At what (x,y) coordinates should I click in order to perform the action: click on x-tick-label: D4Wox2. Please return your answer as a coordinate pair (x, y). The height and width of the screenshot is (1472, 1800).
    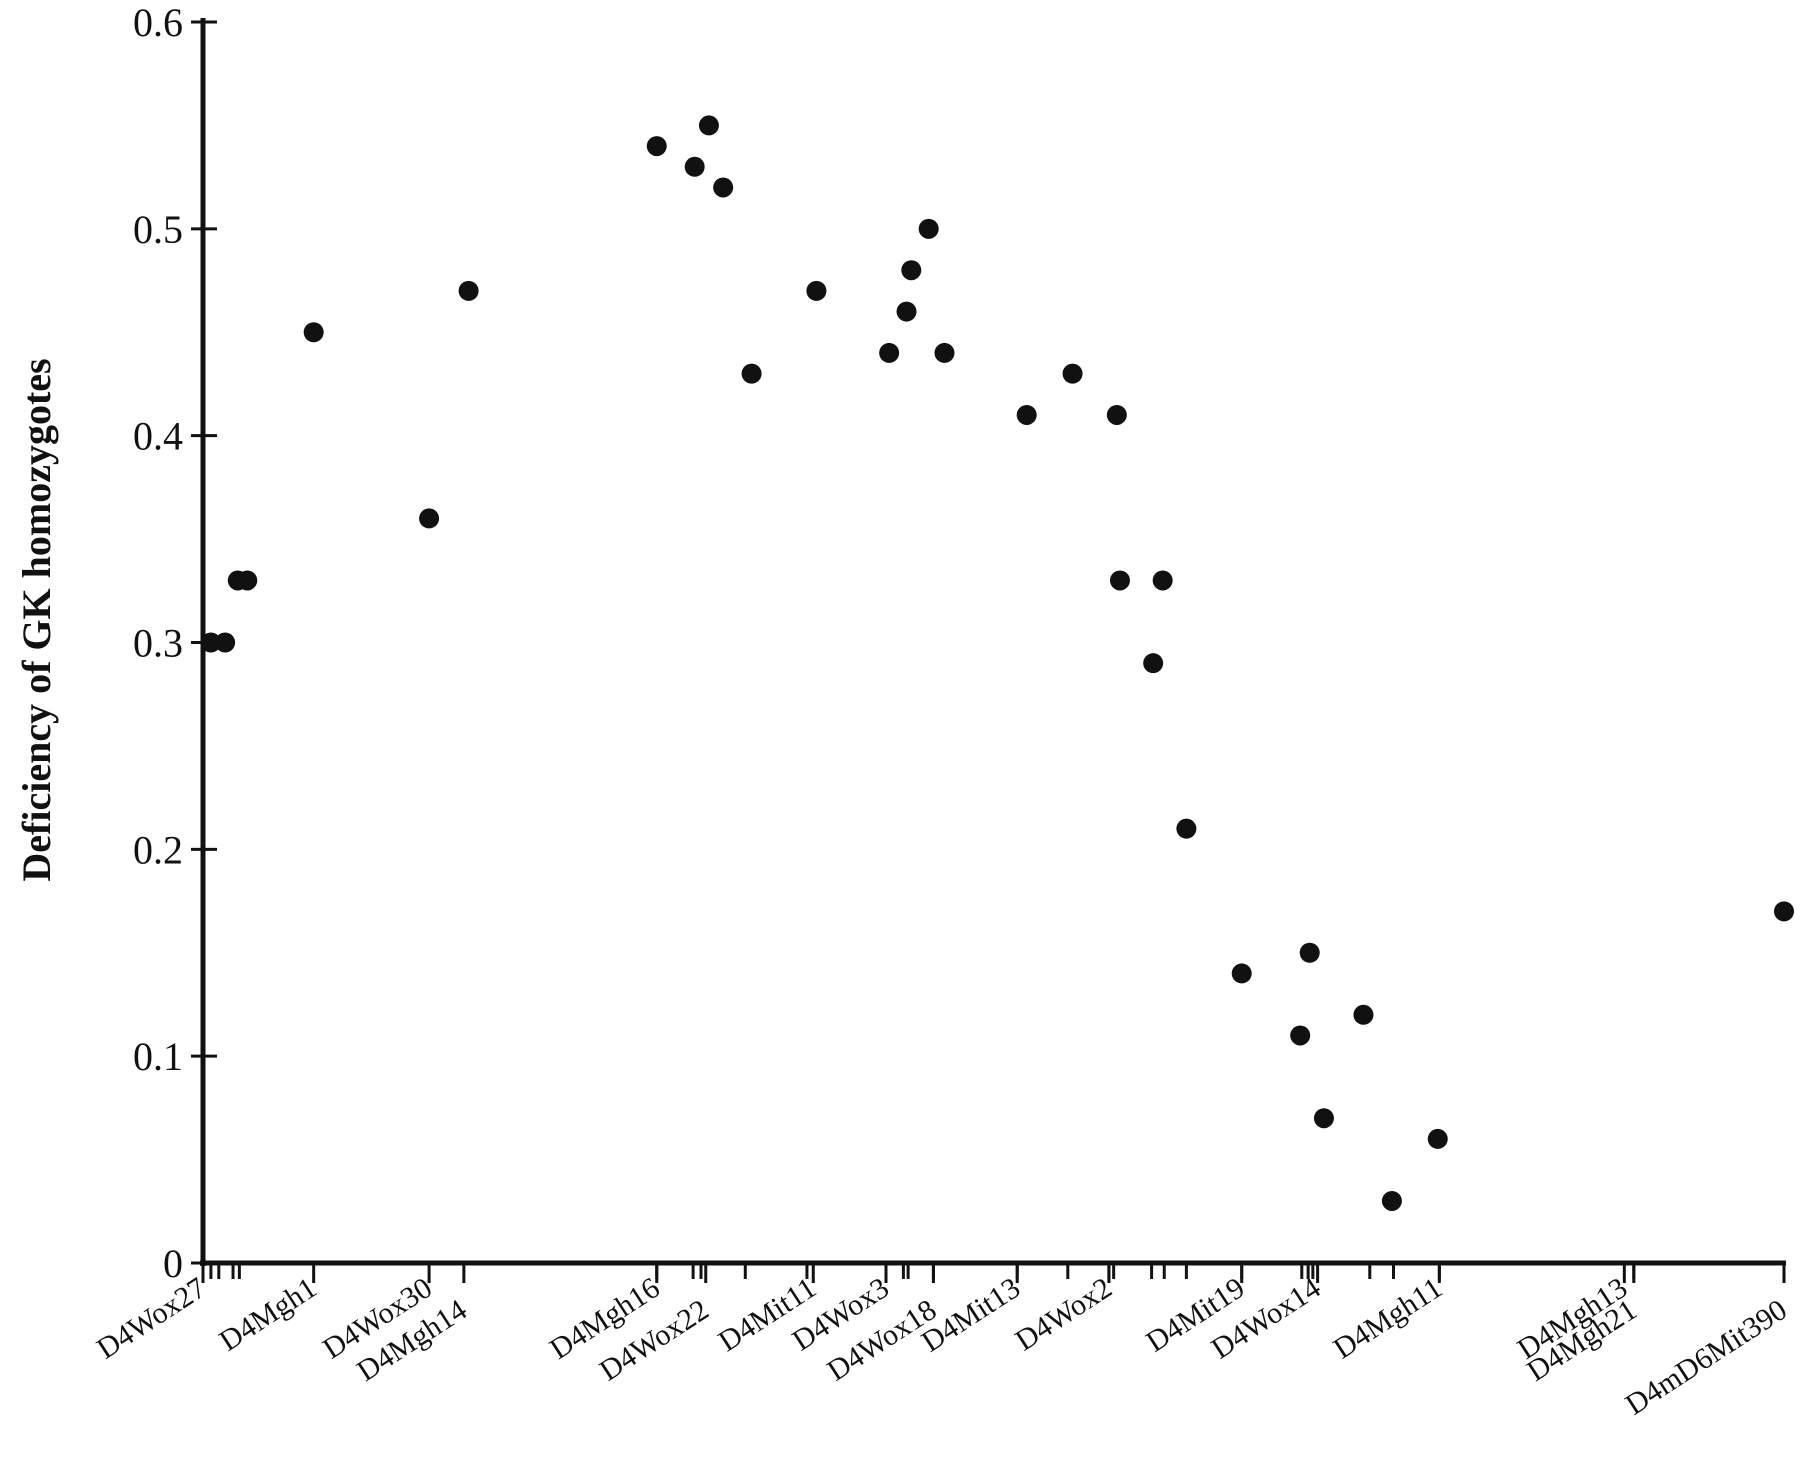
    Looking at the image, I should click on (1064, 1314).